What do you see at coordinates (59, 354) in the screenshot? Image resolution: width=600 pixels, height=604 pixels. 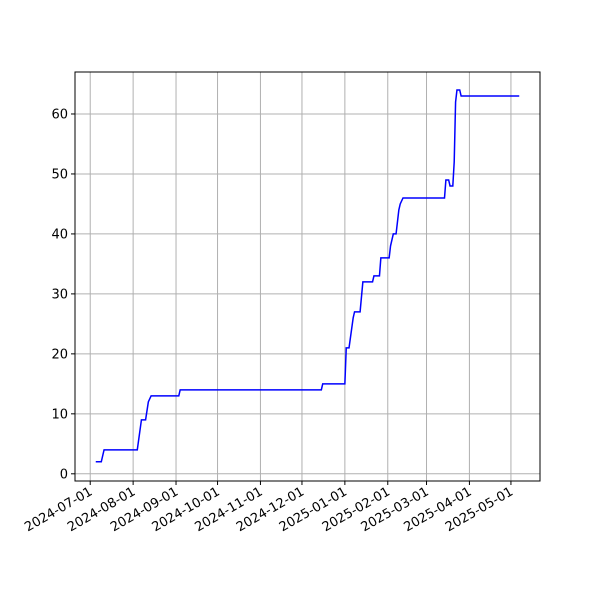 I see `y-tick-label: 20` at bounding box center [59, 354].